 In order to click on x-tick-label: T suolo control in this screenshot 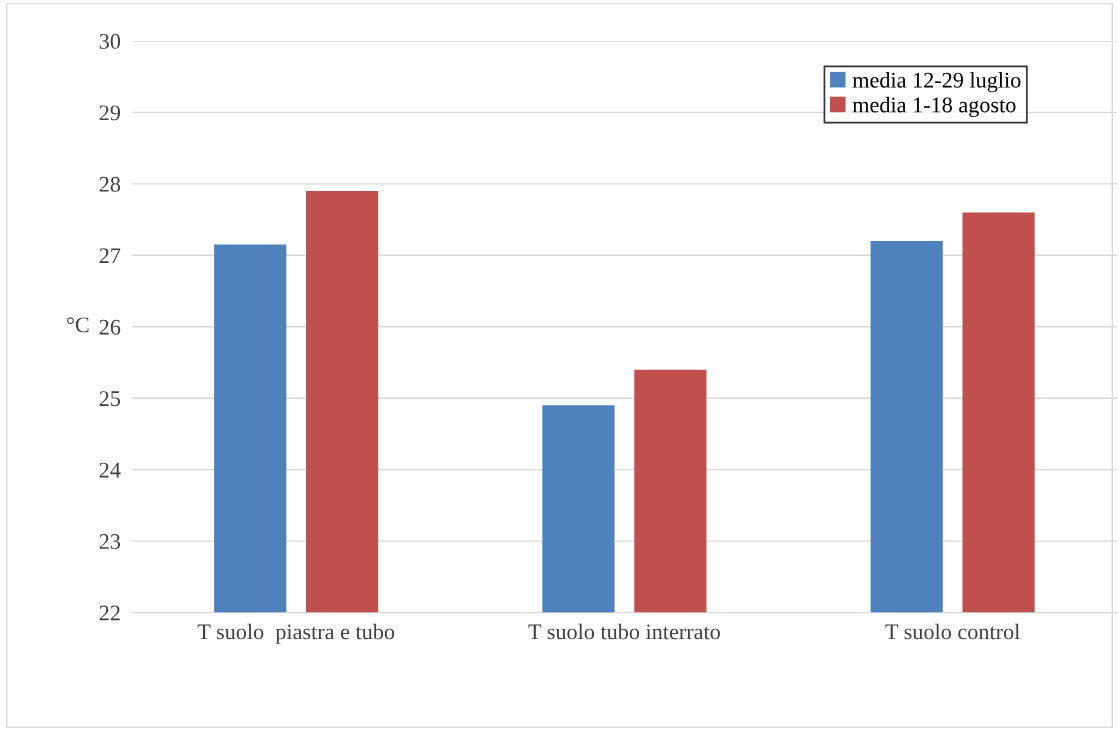, I will do `click(952, 631)`.